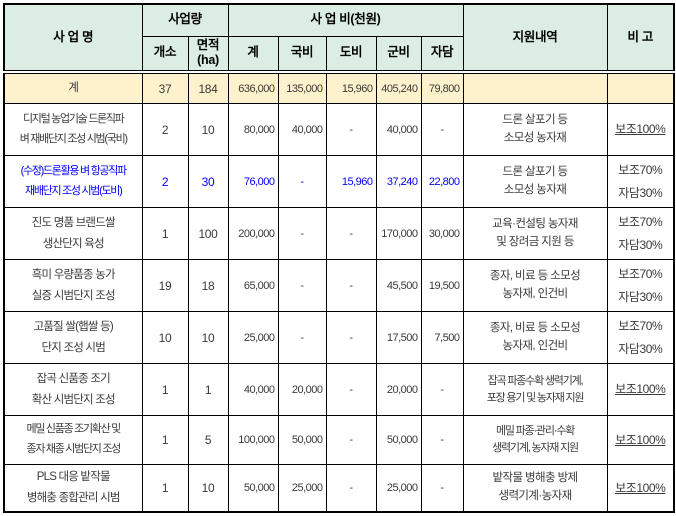 The image size is (676, 516). Describe the element at coordinates (73, 234) in the screenshot. I see `cell-project-name: 진도 명품 브랜드쌀 생산단지 육성` at that location.